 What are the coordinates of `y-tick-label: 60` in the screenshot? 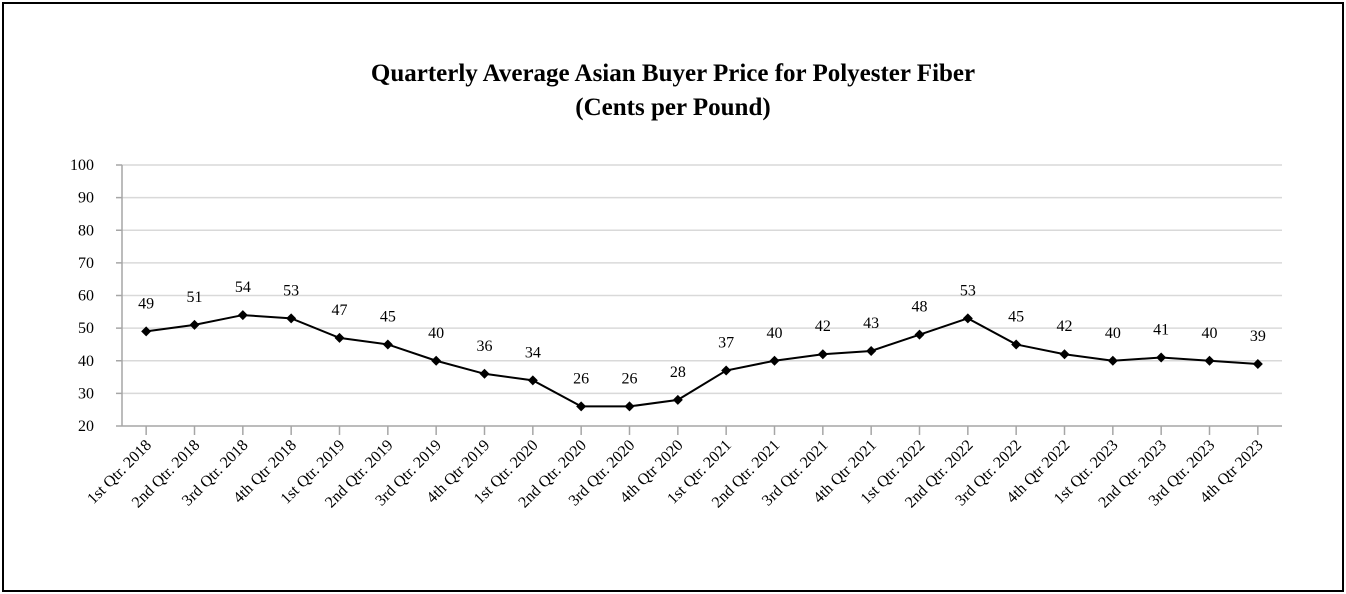 It's located at (86, 296).